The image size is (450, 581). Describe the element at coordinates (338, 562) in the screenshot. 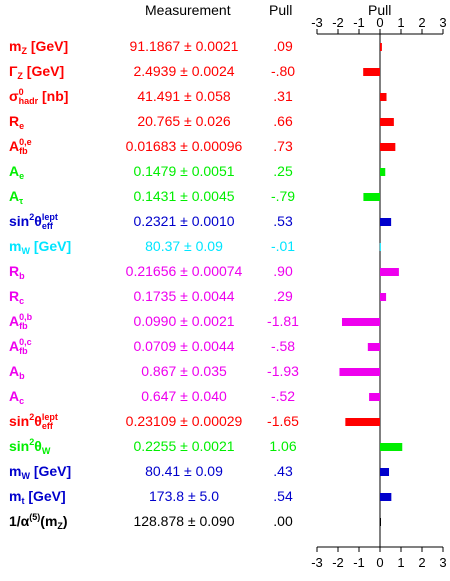

I see `bottom-tick-label: -2` at that location.